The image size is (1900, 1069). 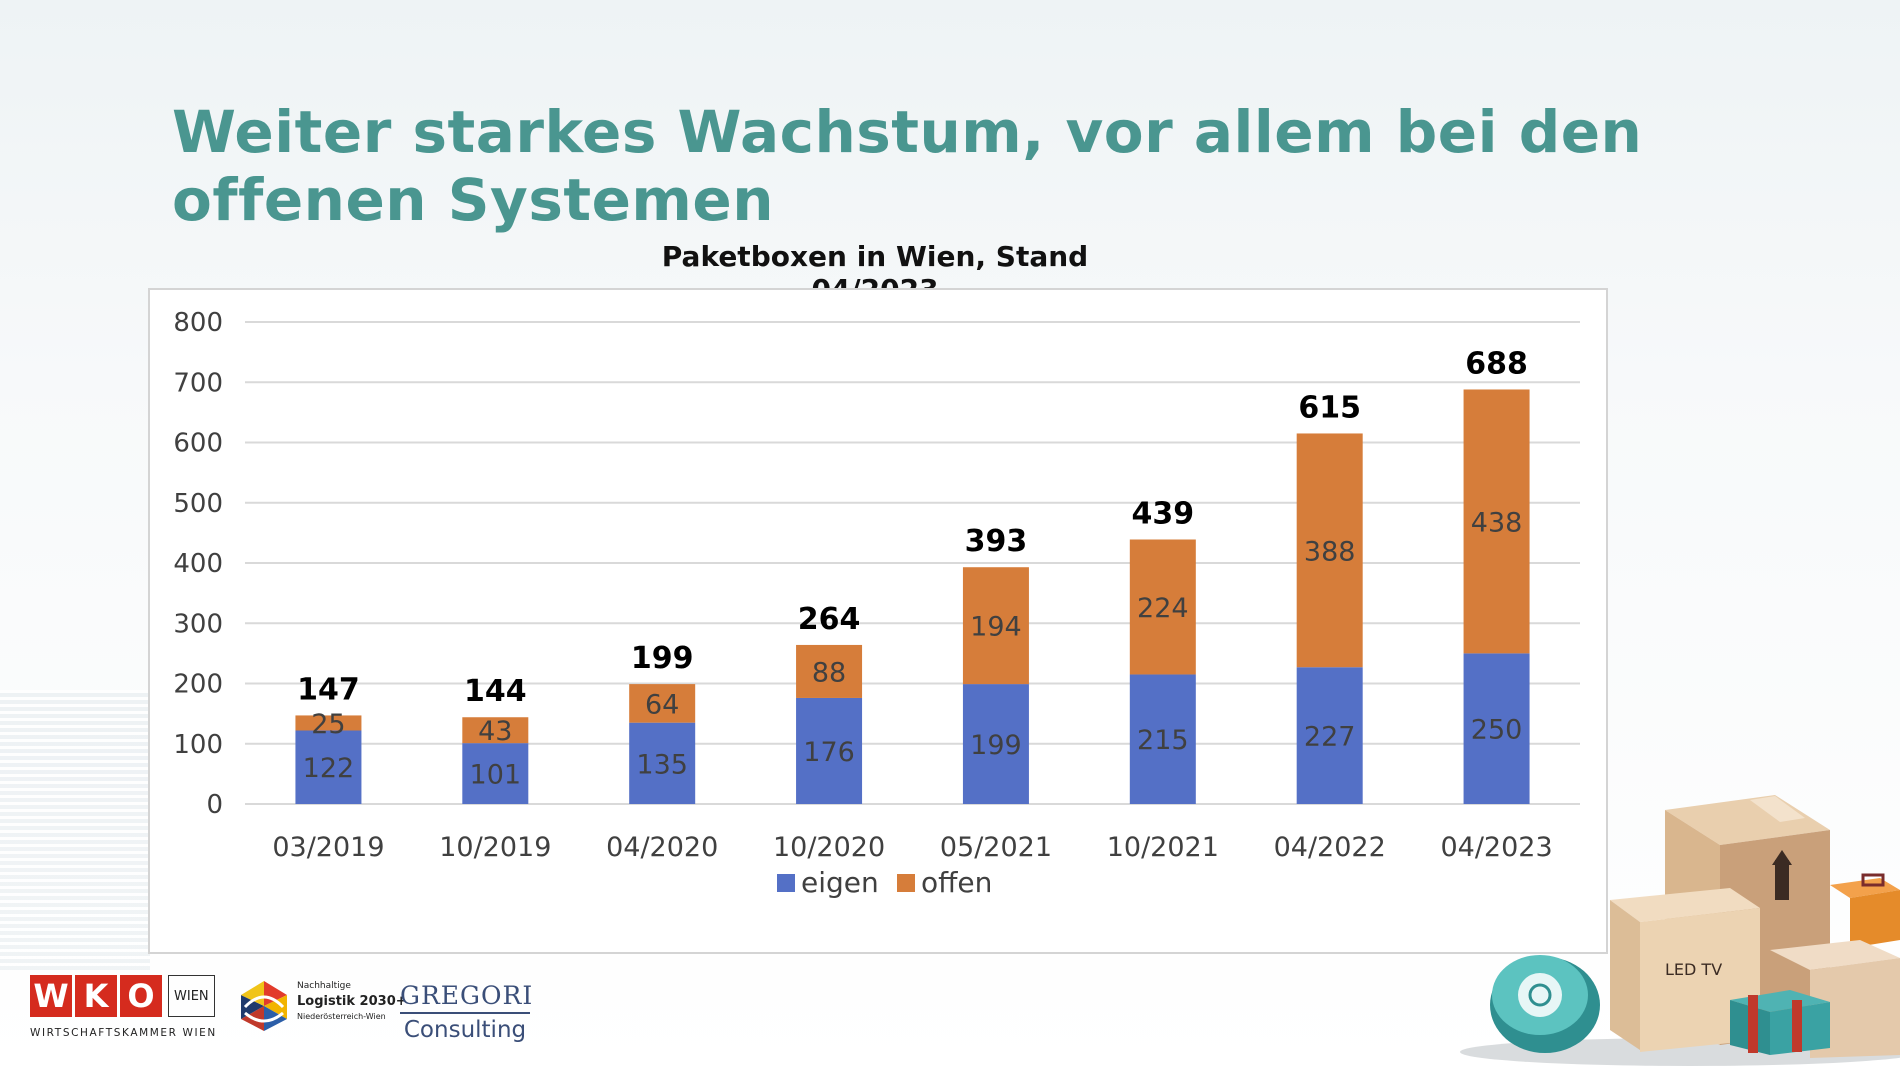 I want to click on logistik-line3: Niederösterreich-Wien, so click(x=341, y=1016).